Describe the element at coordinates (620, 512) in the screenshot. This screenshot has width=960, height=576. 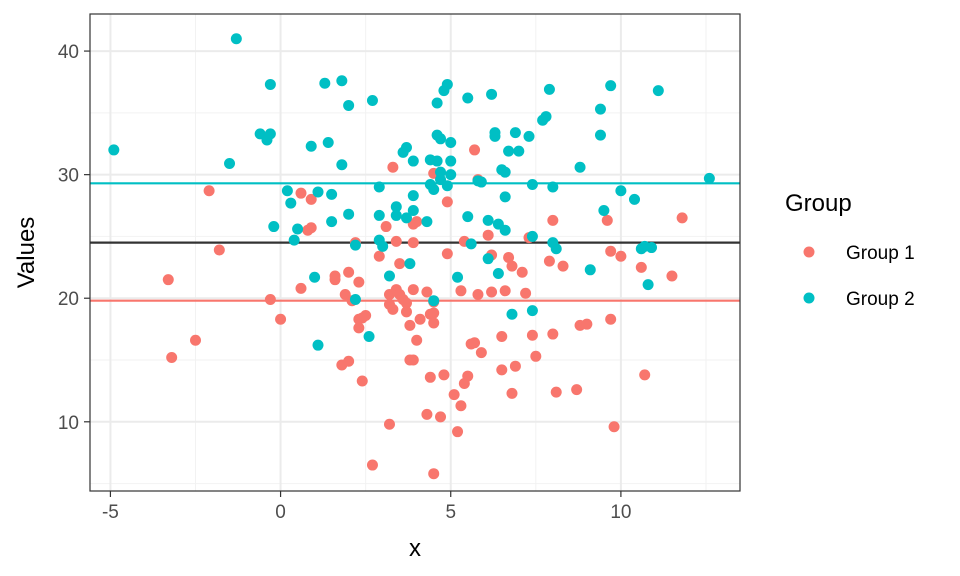
I see `x-tick-label: 10` at that location.